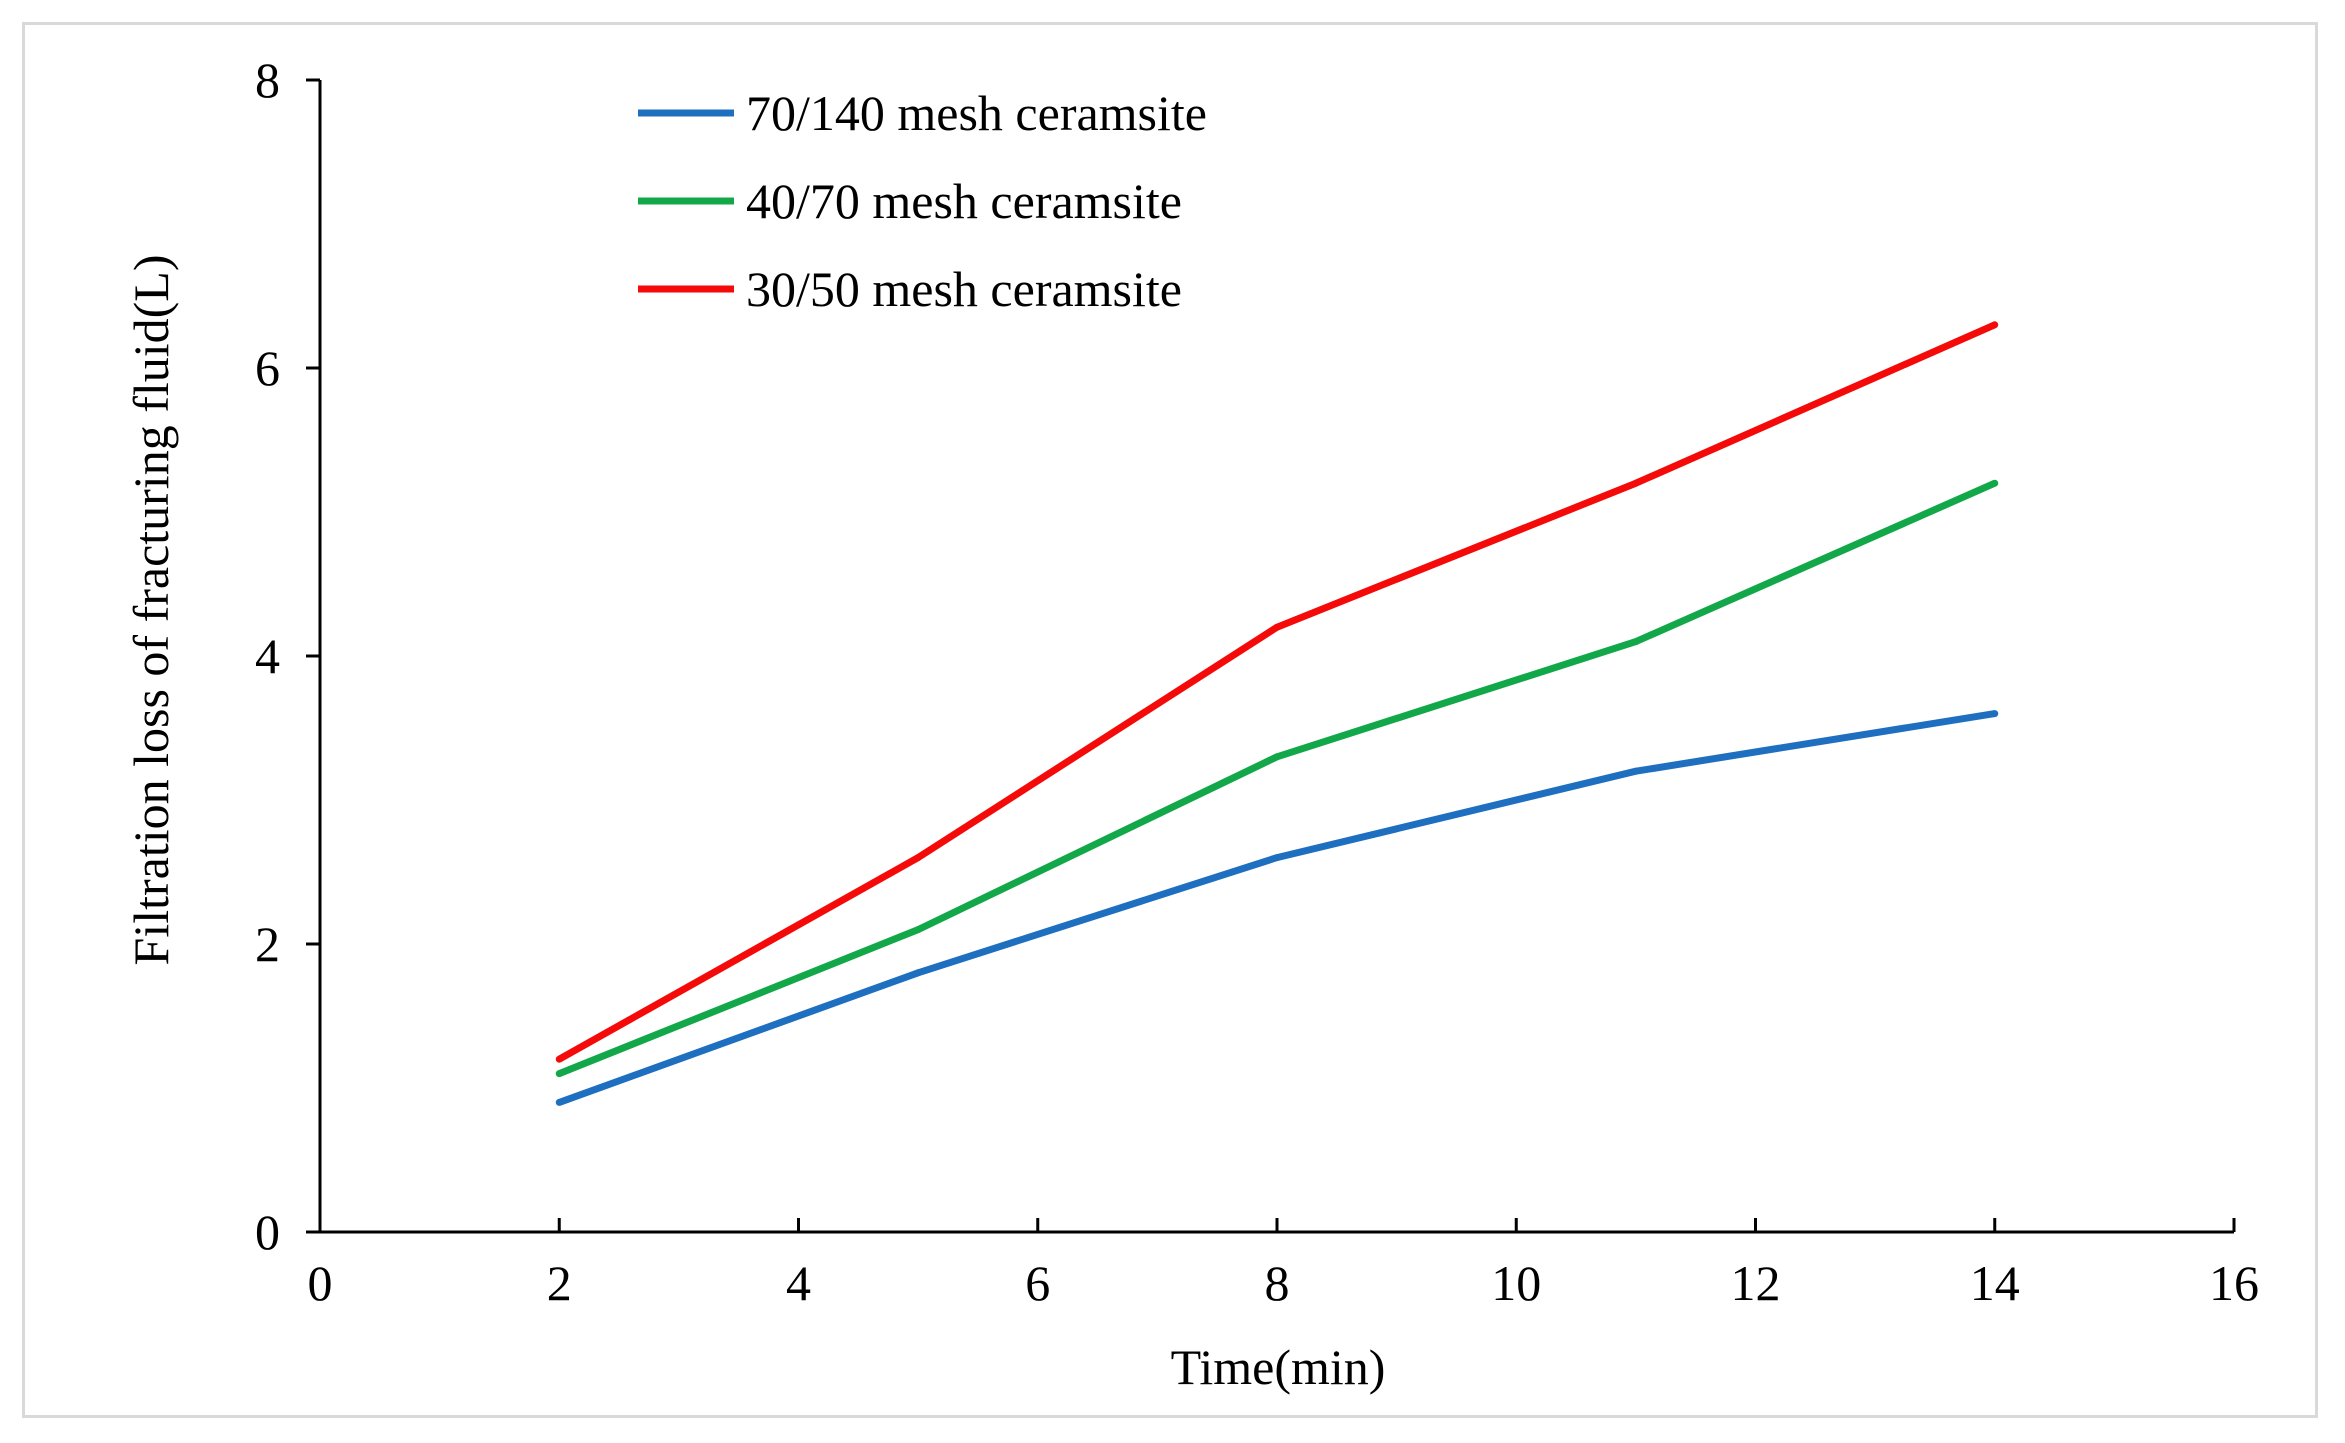  What do you see at coordinates (151, 610) in the screenshot?
I see `y-axis-title: Filtration loss of fracturing fluid(L)` at bounding box center [151, 610].